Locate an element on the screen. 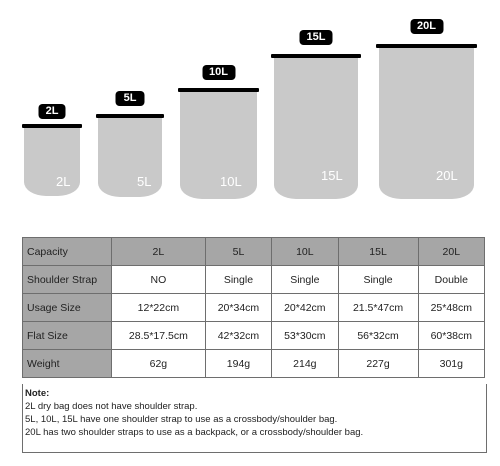 The width and height of the screenshot is (500, 466). column-header: 15L is located at coordinates (378, 251).